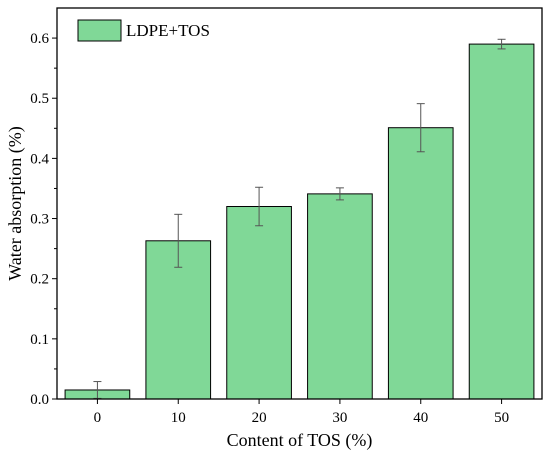 The width and height of the screenshot is (550, 461). What do you see at coordinates (259, 418) in the screenshot?
I see `x-tick-label: 20` at bounding box center [259, 418].